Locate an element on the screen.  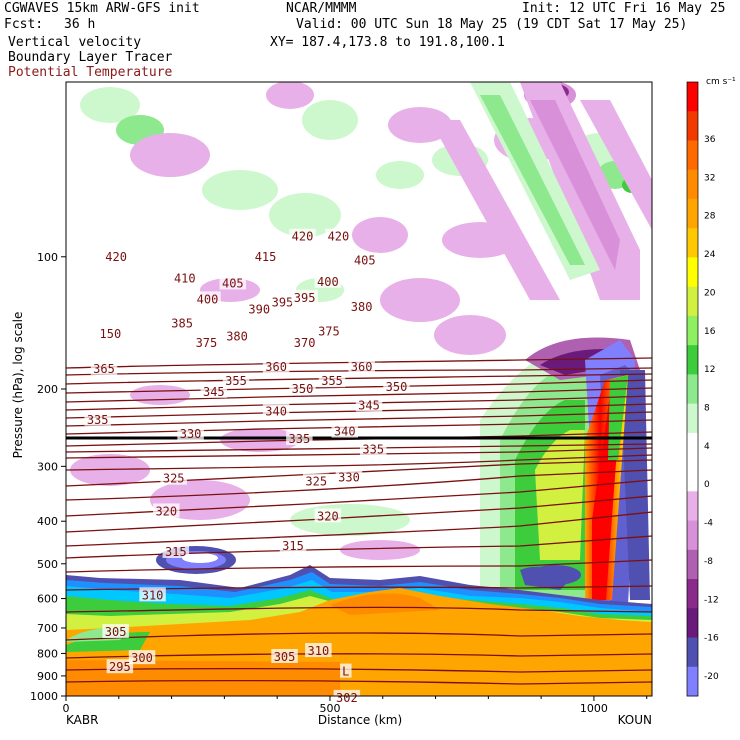
theta-label: 300 is located at coordinates (142, 657).